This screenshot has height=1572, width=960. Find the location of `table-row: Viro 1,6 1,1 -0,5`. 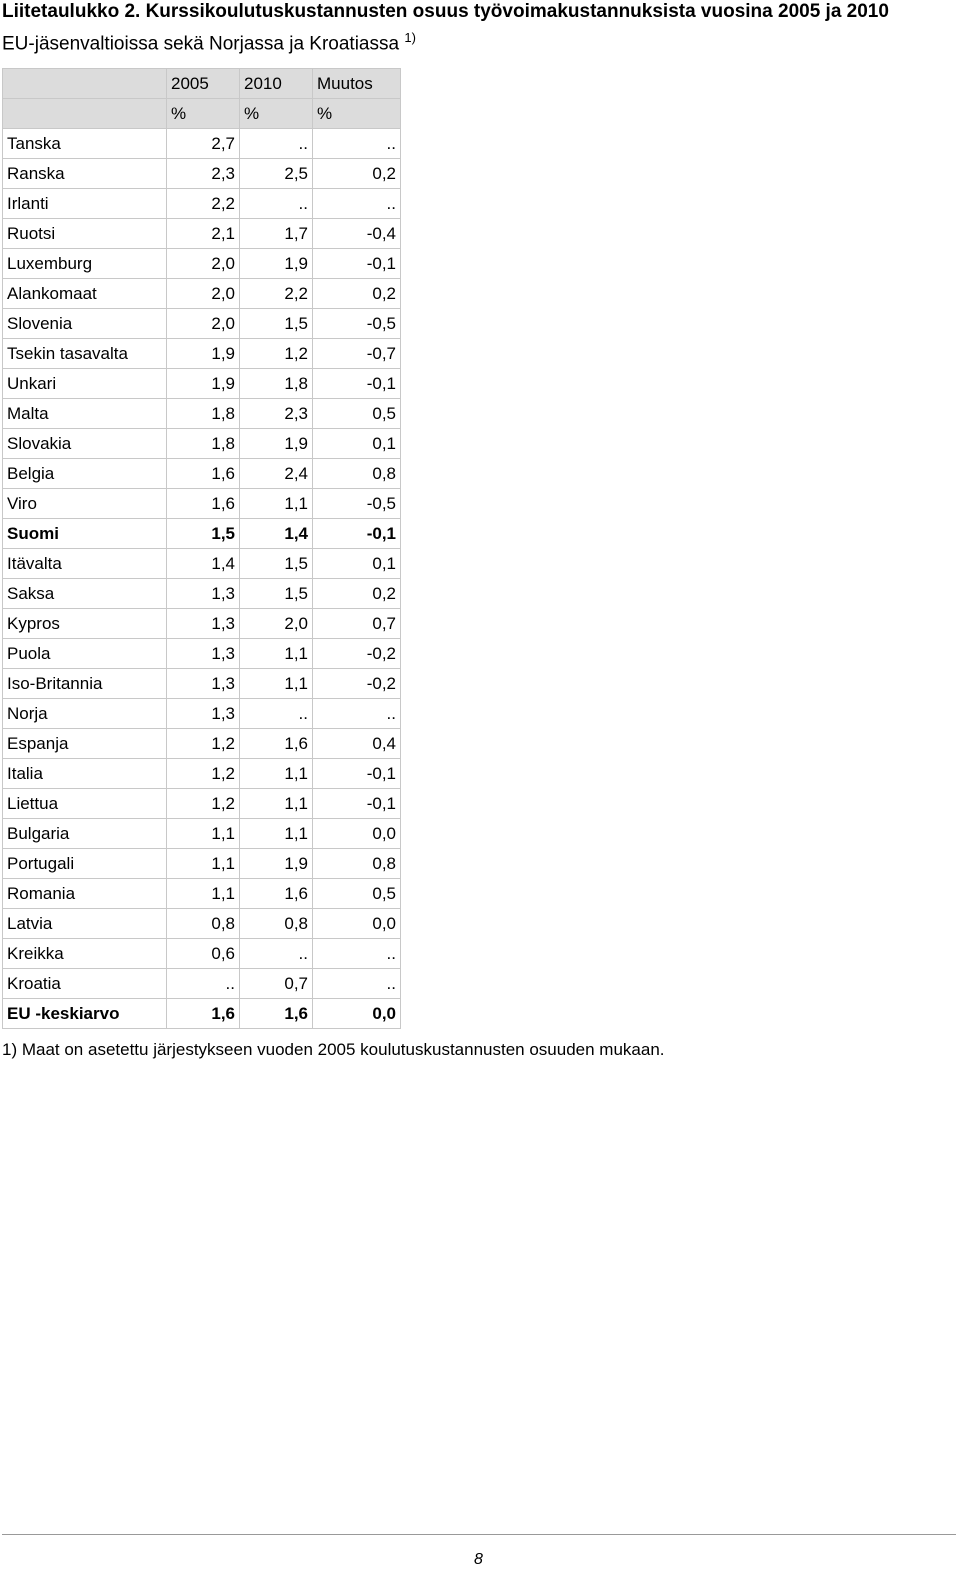

table-row: Viro 1,6 1,1 -0,5 is located at coordinates (201, 503).